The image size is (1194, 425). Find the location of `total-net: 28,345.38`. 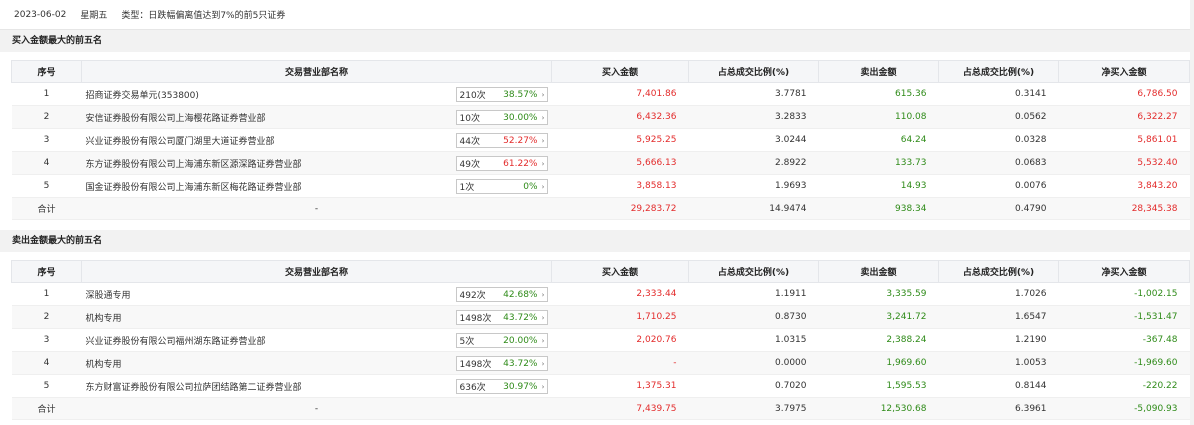

total-net: 28,345.38 is located at coordinates (1124, 208).